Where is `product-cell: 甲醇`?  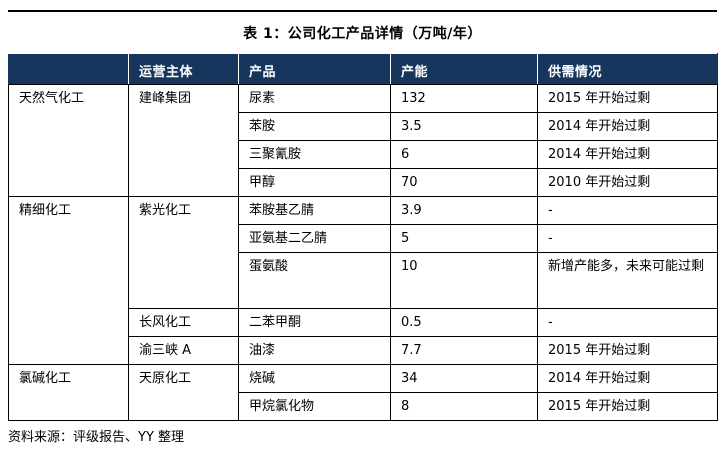 product-cell: 甲醇 is located at coordinates (314, 182).